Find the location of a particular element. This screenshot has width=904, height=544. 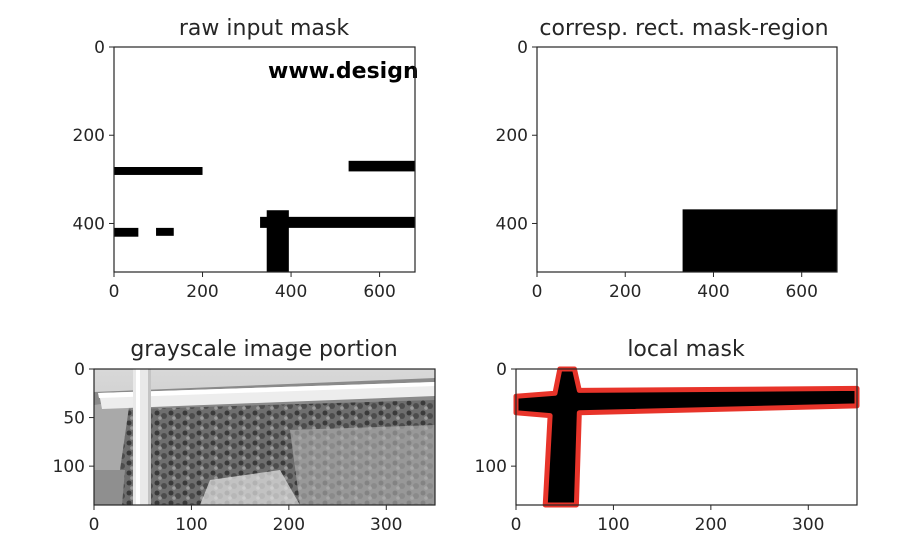

axis-ticks: 0 100 200 300 0 100 is located at coordinates (650, 447).